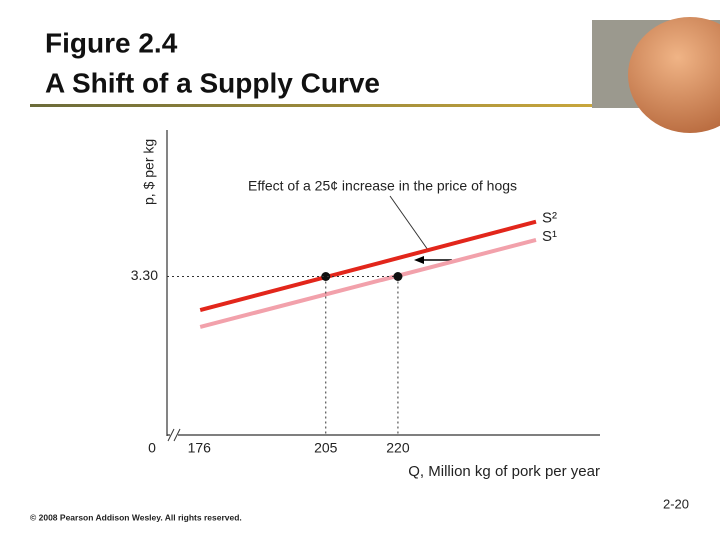 This screenshot has height=540, width=720. Describe the element at coordinates (212, 82) in the screenshot. I see `slide-title: A Shift of a Supply Curve` at that location.